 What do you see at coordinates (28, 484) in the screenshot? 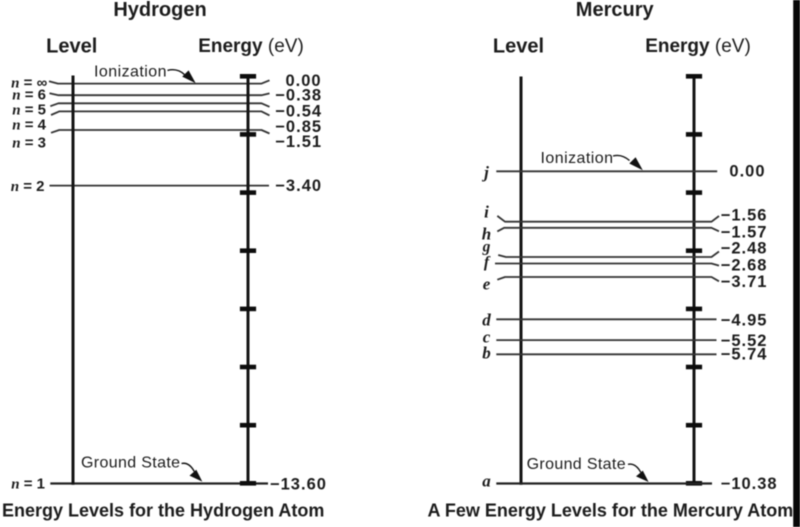
I see `svg-text: n = 1` at bounding box center [28, 484].